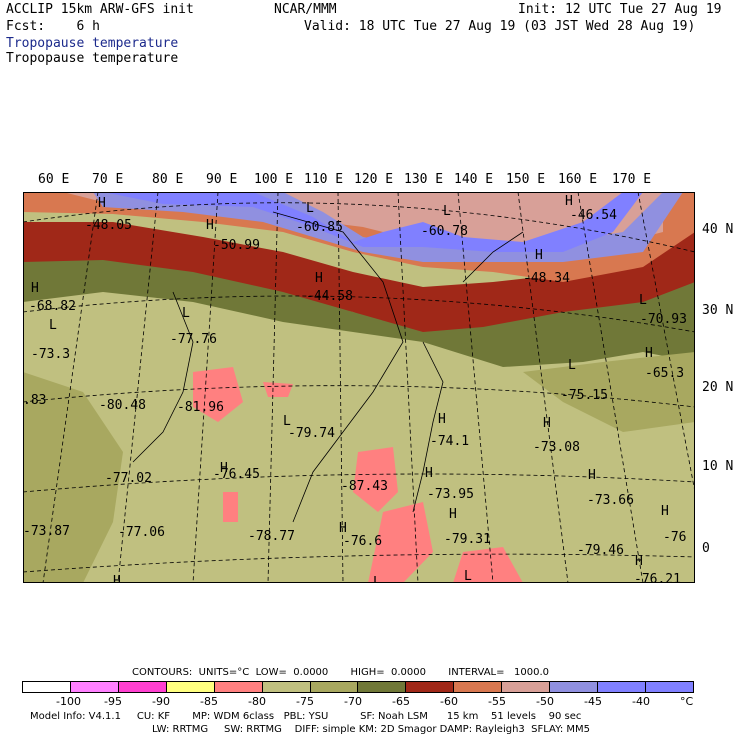  Describe the element at coordinates (600, 550) in the screenshot. I see `temperature-value: -79.46` at that location.